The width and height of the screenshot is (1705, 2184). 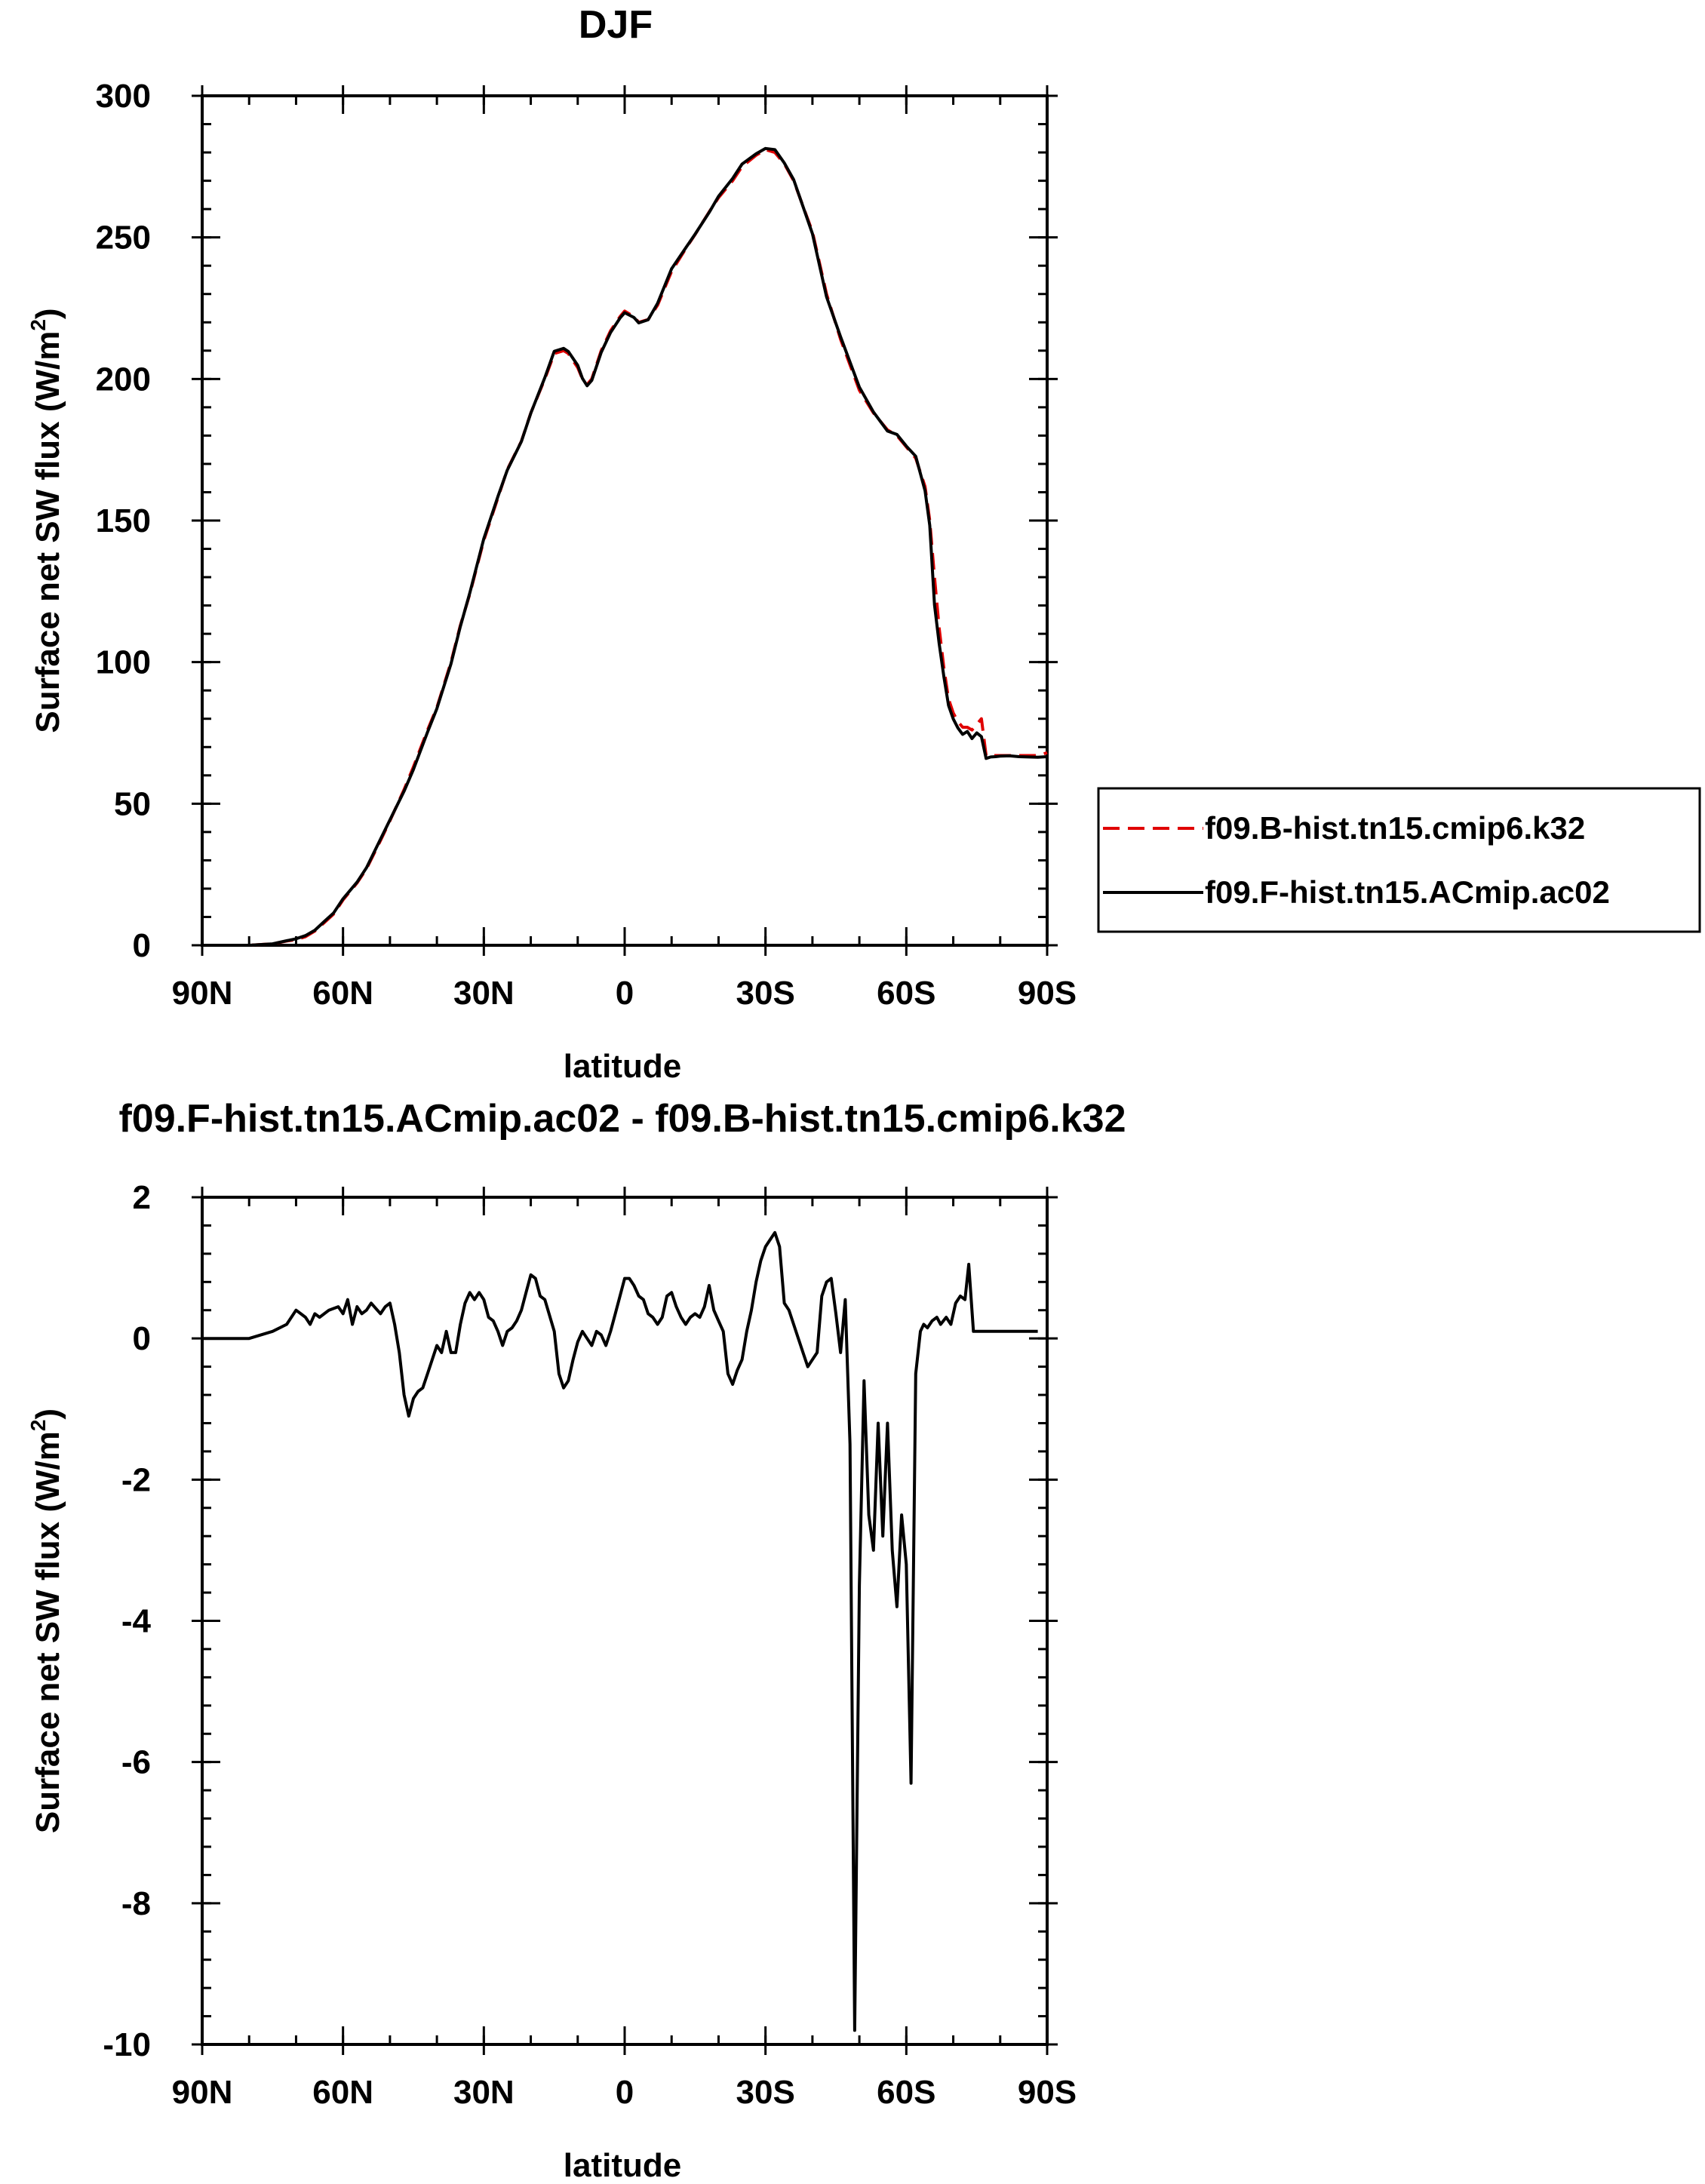 I want to click on chart-title-top: DJF, so click(x=616, y=25).